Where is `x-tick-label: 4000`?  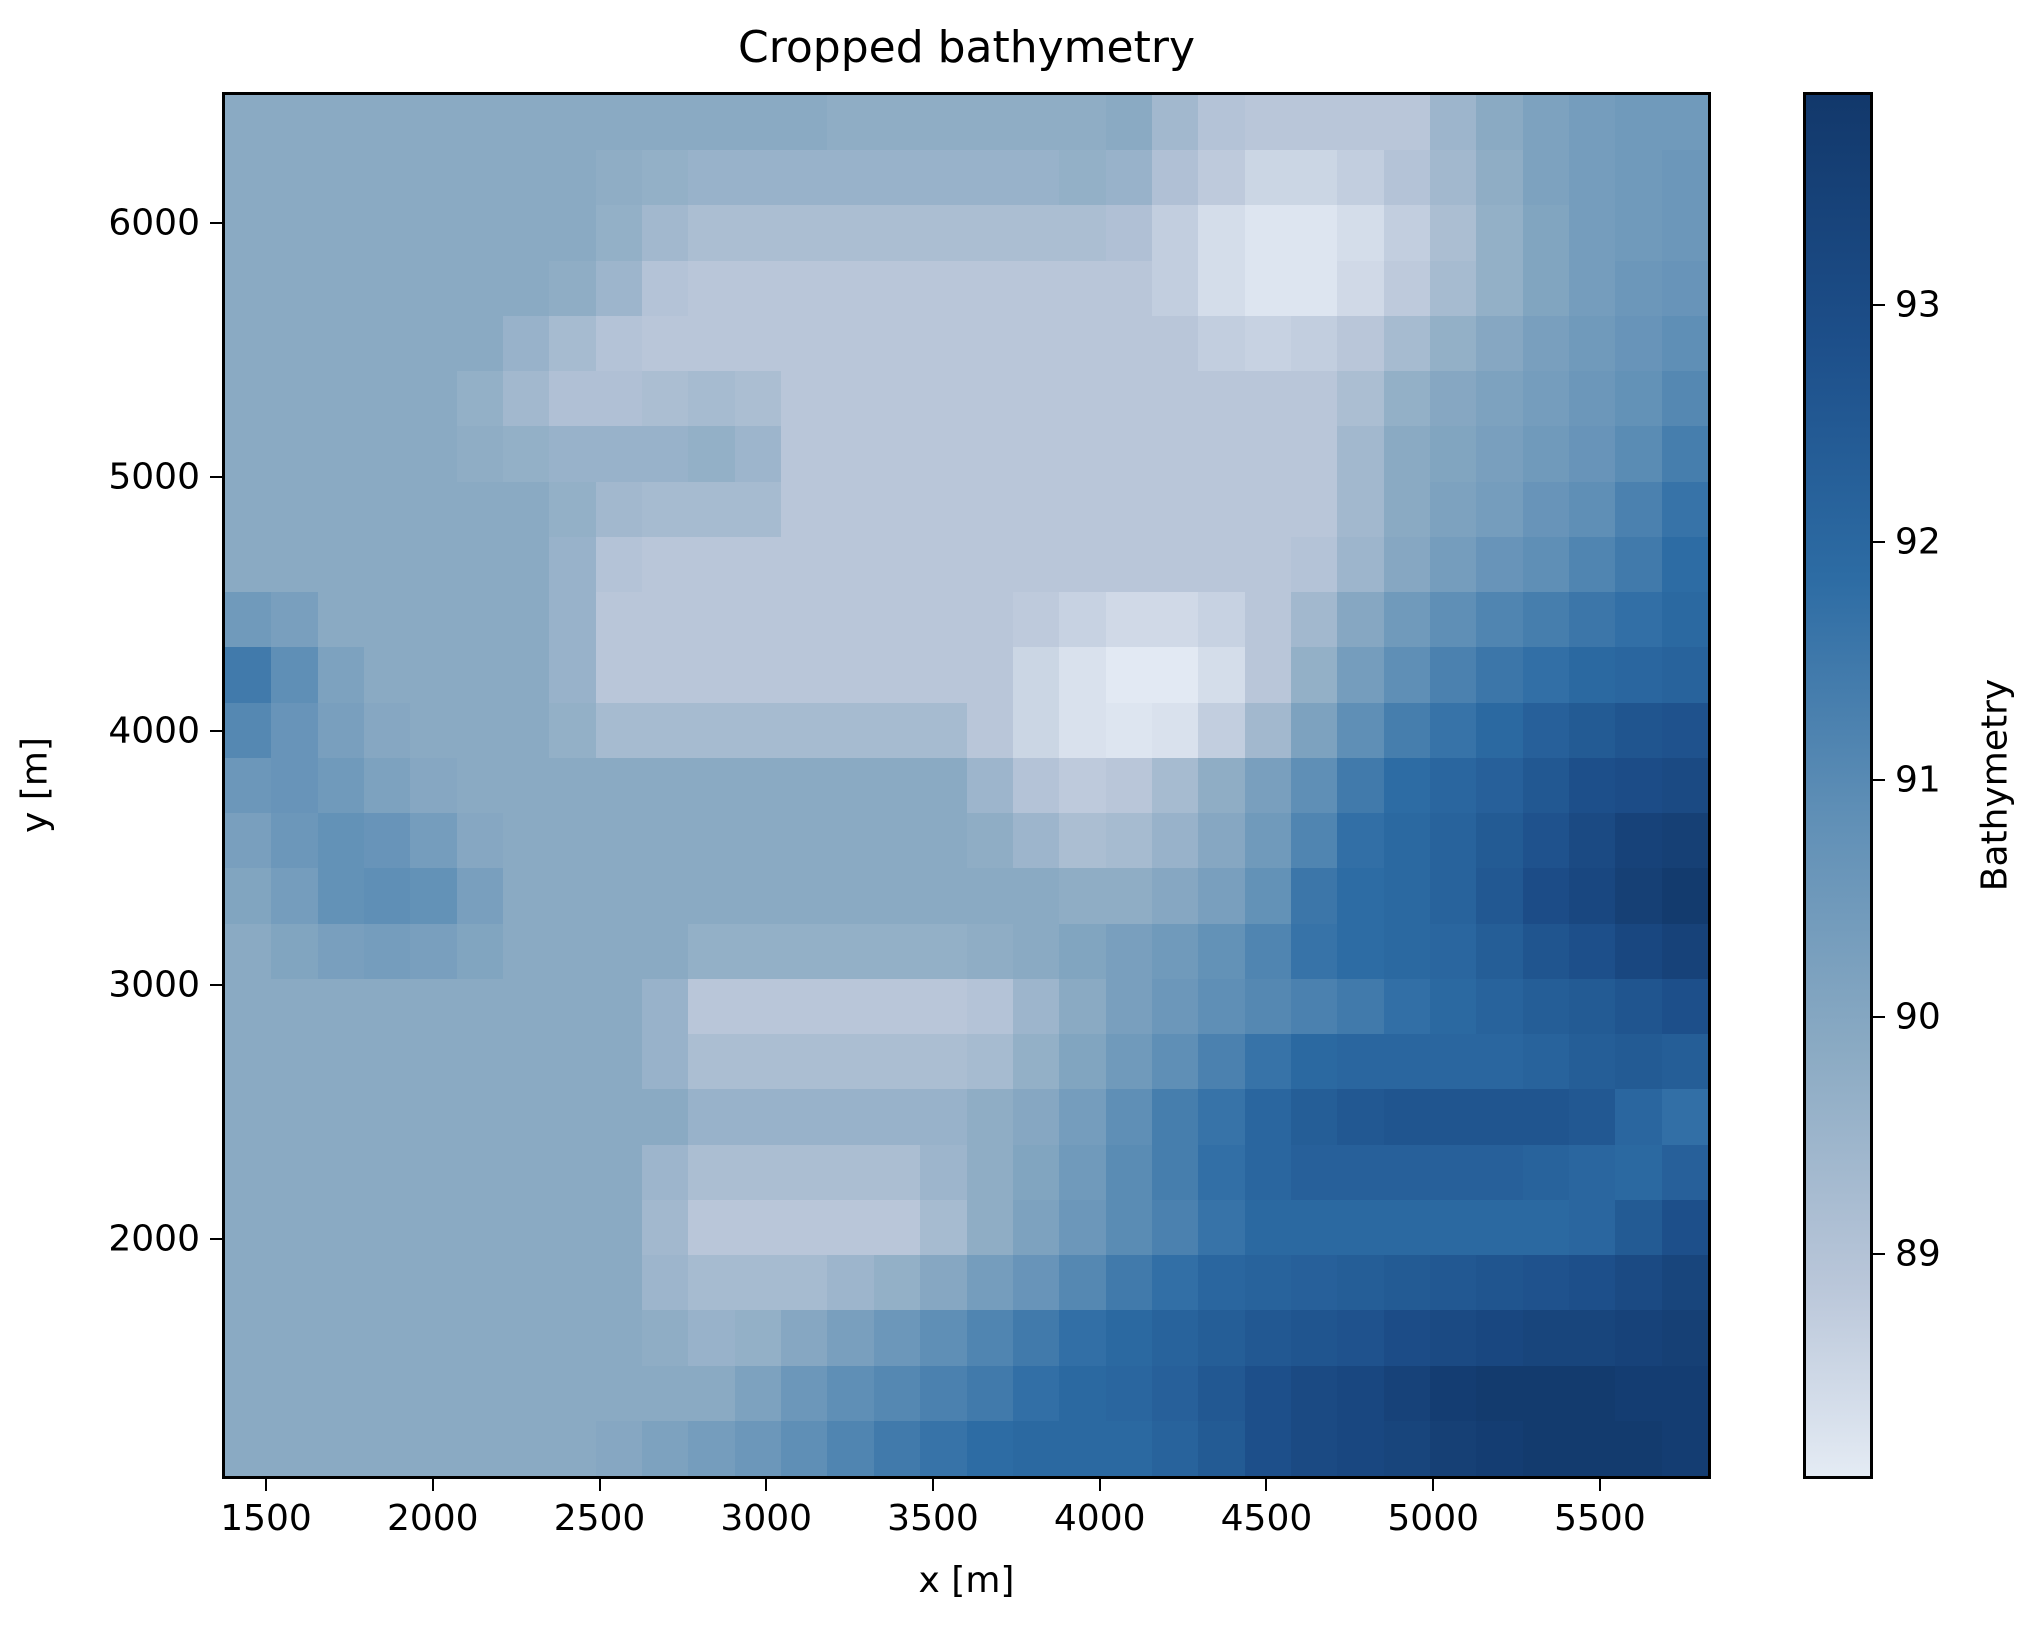
x-tick-label: 4000 is located at coordinates (1099, 1518).